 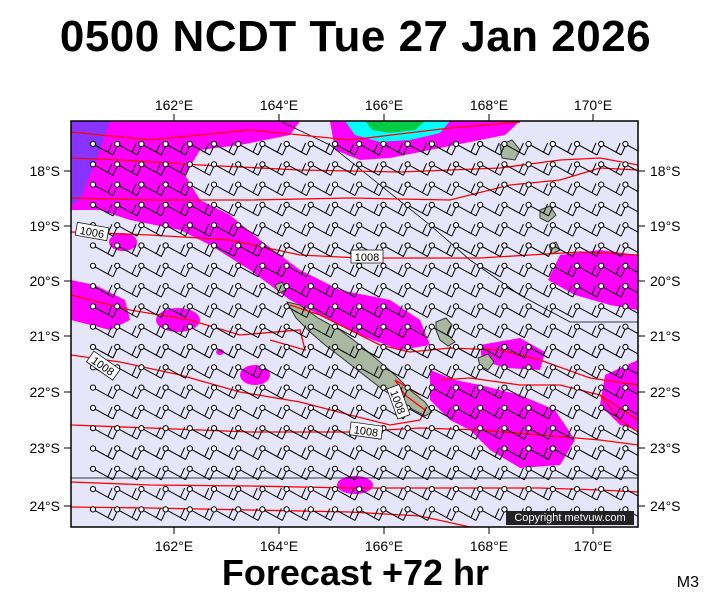 What do you see at coordinates (665, 226) in the screenshot?
I see `lat-label: 19°S` at bounding box center [665, 226].